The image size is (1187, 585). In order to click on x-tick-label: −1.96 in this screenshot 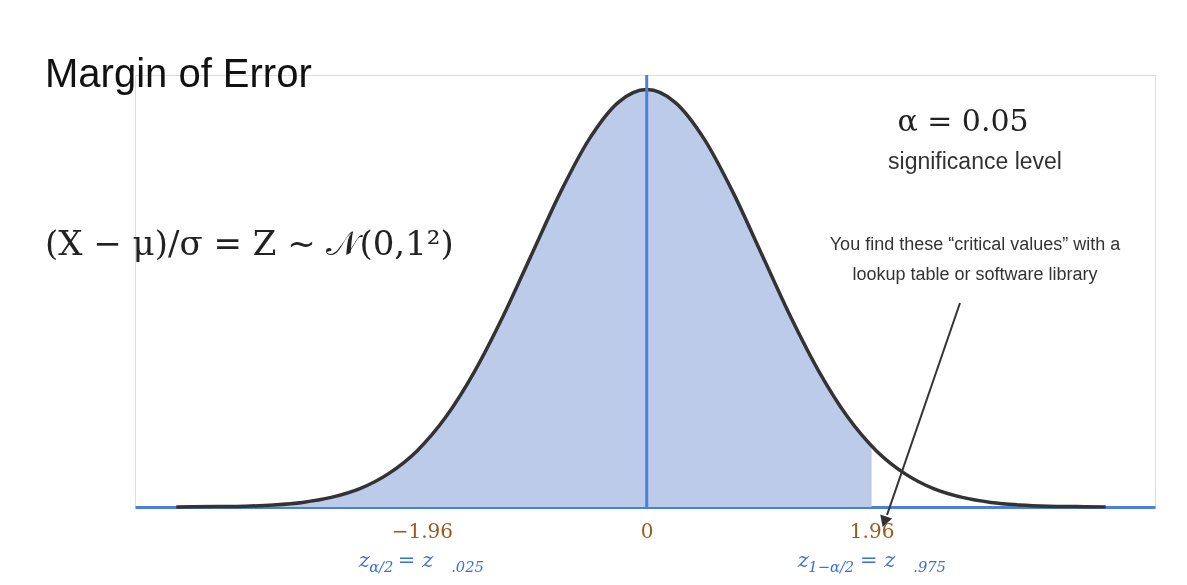, I will do `click(422, 530)`.